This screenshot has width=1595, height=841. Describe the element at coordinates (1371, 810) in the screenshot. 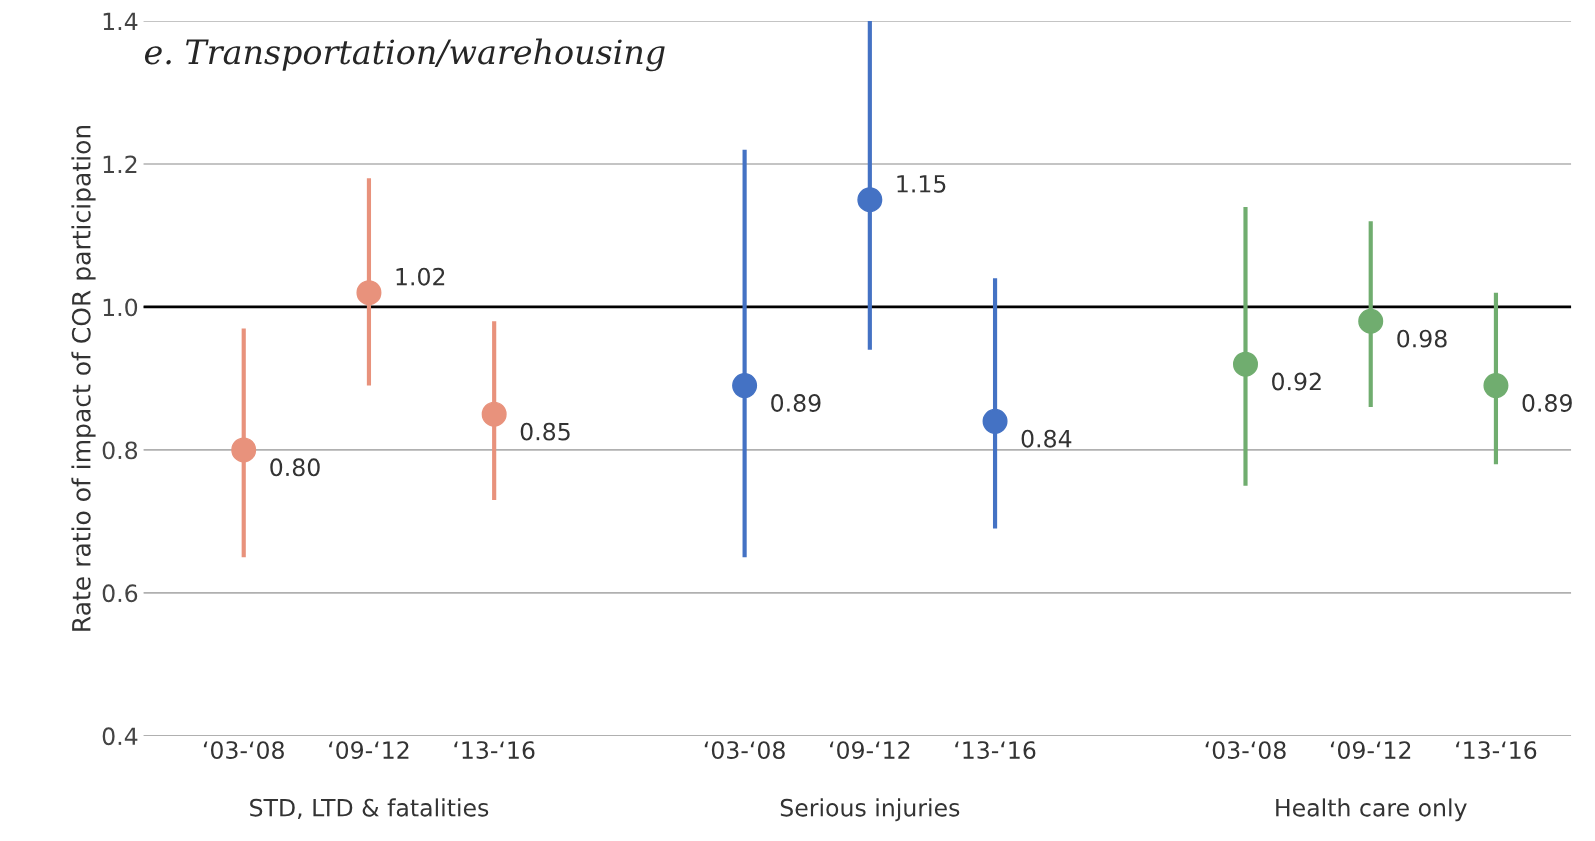

I see `text: Health care only` at that location.